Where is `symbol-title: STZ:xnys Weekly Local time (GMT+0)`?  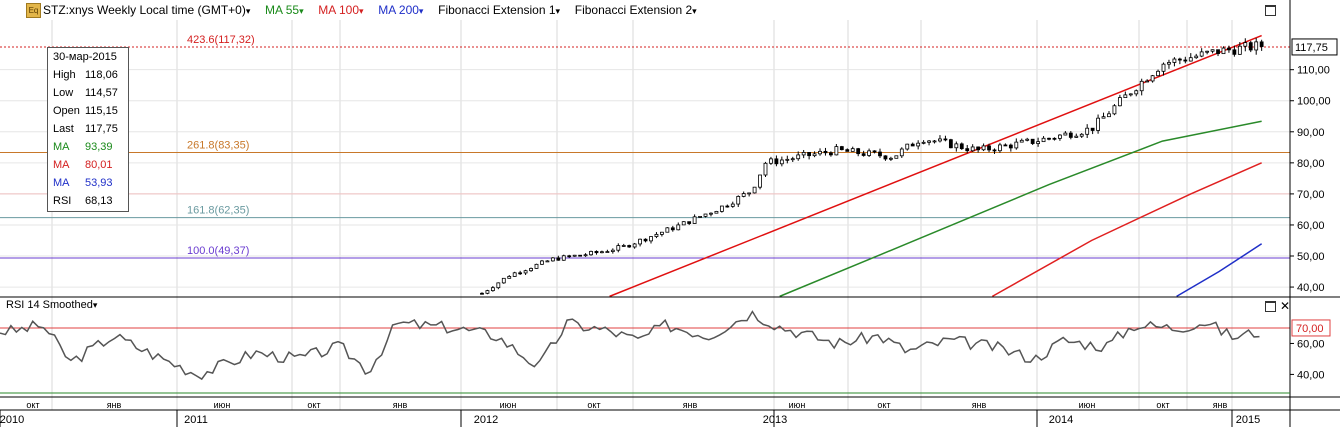 symbol-title: STZ:xnys Weekly Local time (GMT+0) is located at coordinates (144, 10).